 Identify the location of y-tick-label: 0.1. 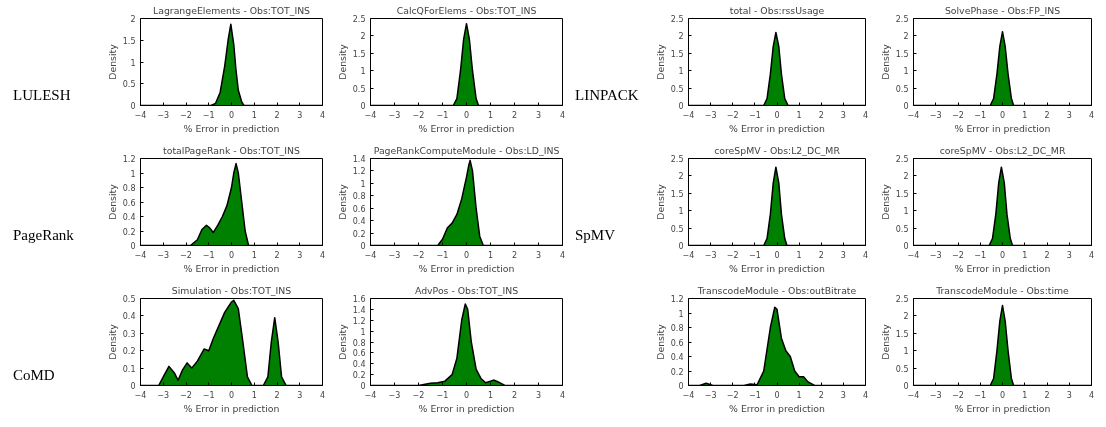
(129, 369).